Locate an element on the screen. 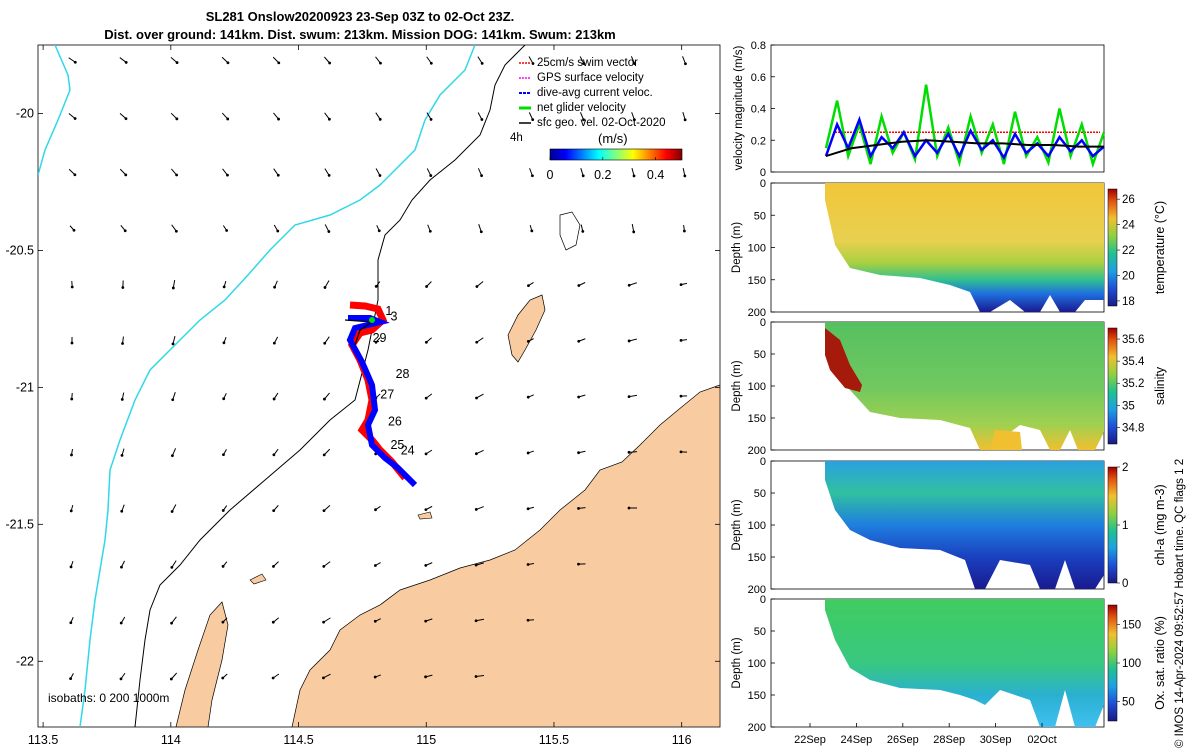 This screenshot has width=1200, height=755. colorbar-label: chl-a (mg m-3) is located at coordinates (1160, 524).